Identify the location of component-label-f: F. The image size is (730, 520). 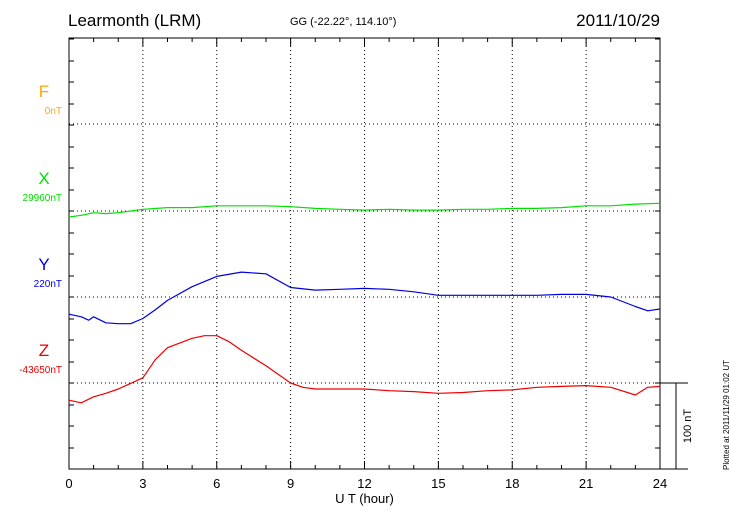
(44, 91).